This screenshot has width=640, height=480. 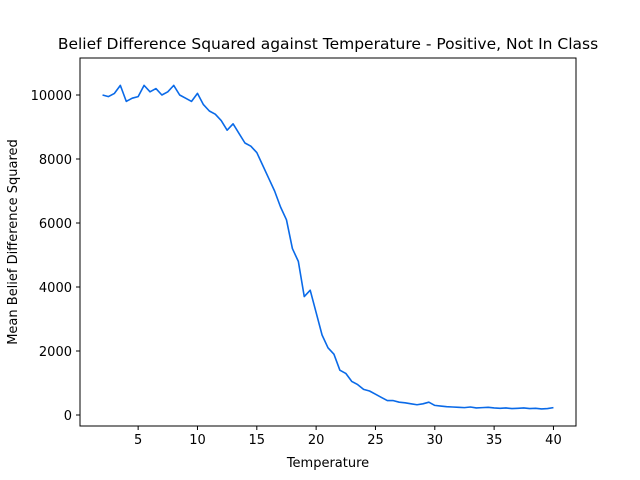 I want to click on x-tick-label: 10, so click(x=197, y=440).